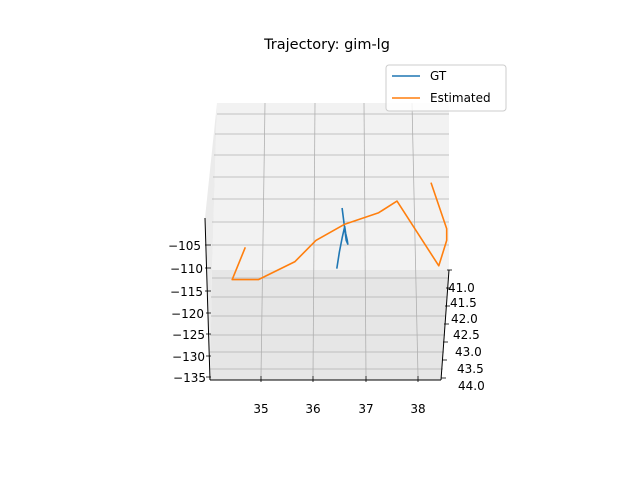 Image resolution: width=640 pixels, height=480 pixels. Describe the element at coordinates (312, 409) in the screenshot. I see `x-tick-label: 36` at that location.